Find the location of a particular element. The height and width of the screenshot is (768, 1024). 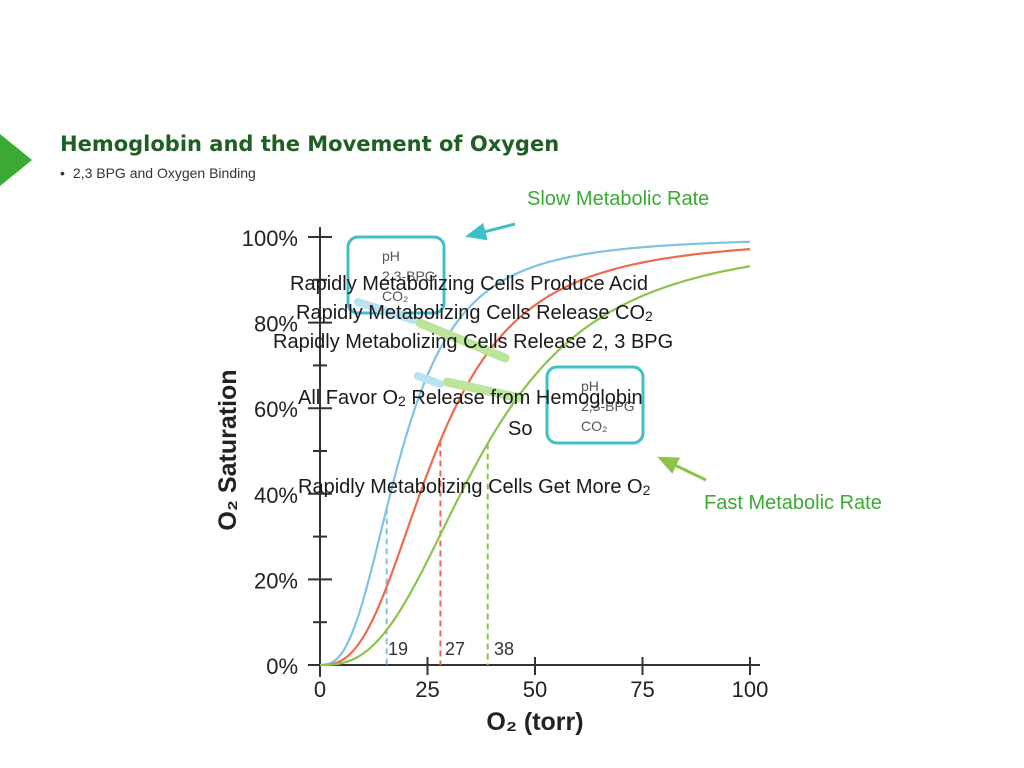

p50-label: 19 is located at coordinates (398, 649).